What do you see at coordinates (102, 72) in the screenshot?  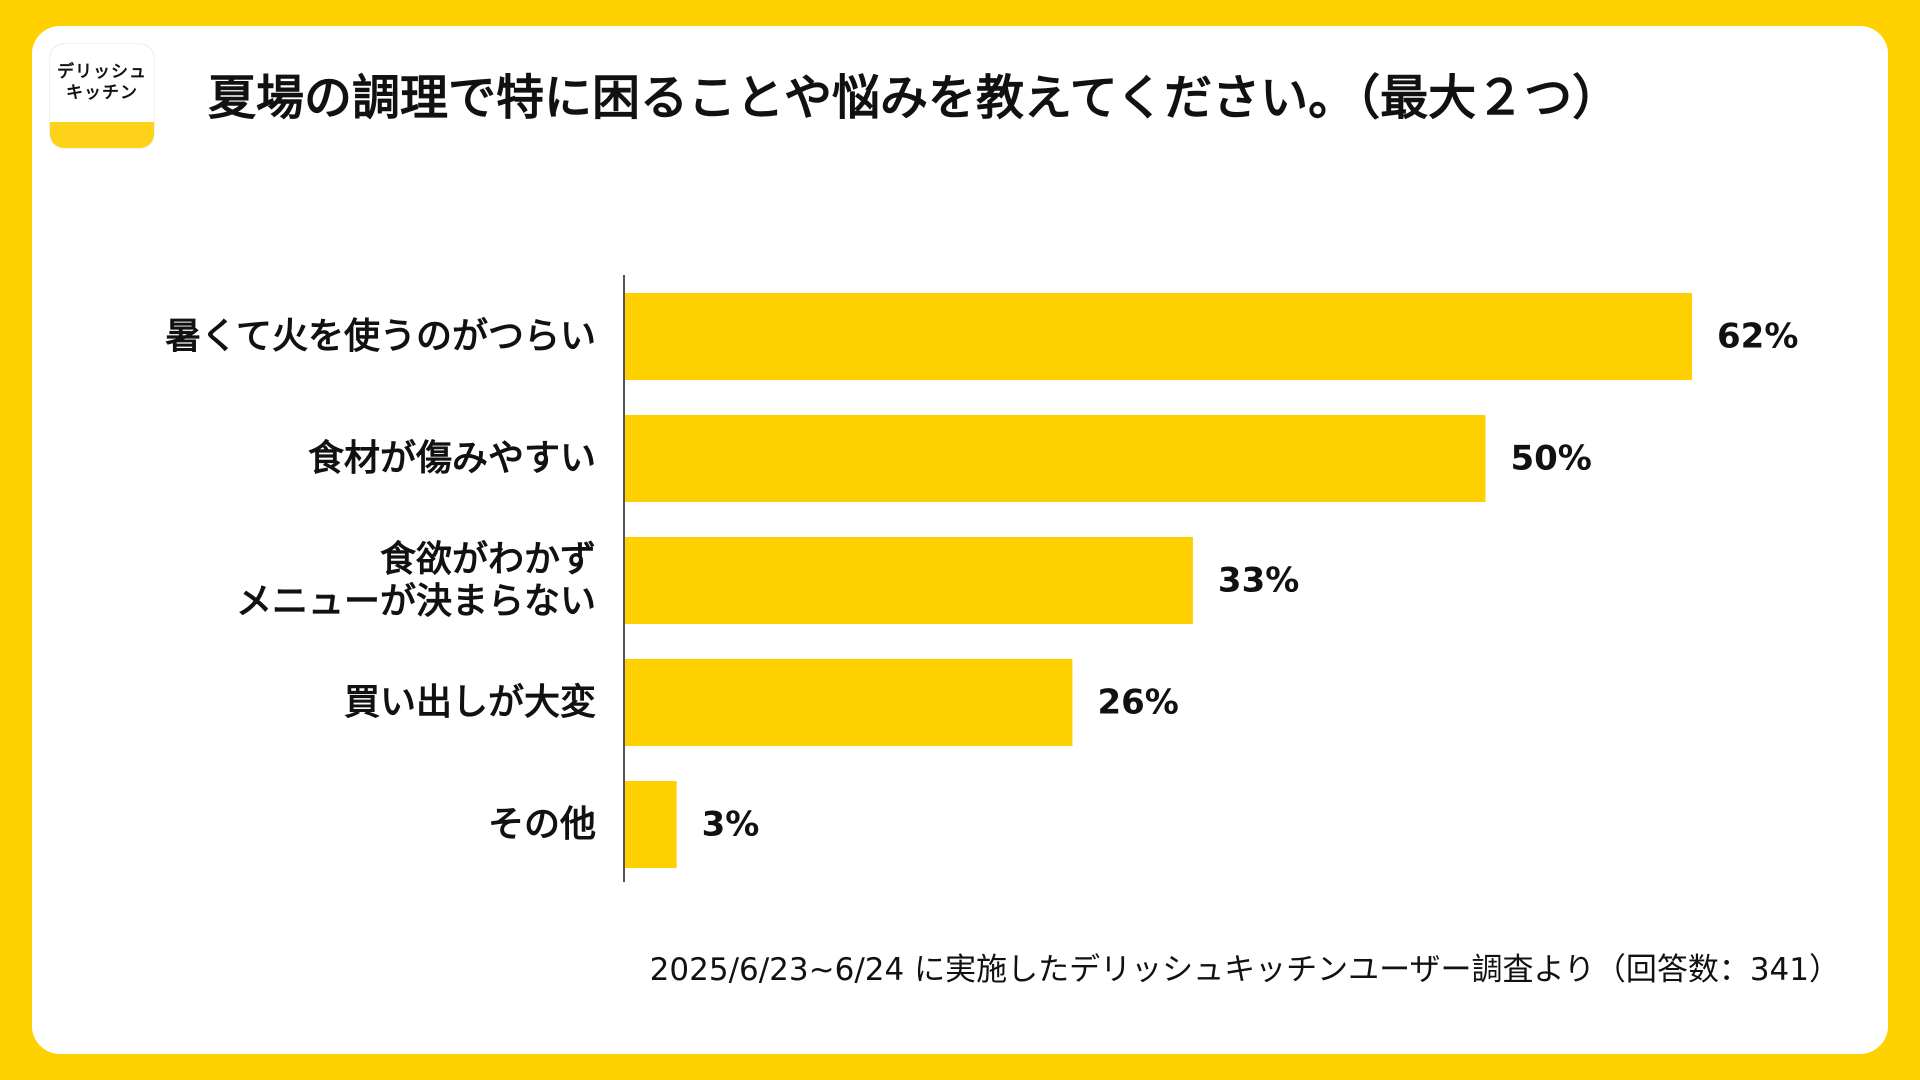 I see `logo-text-line1: デリッシュ` at bounding box center [102, 72].